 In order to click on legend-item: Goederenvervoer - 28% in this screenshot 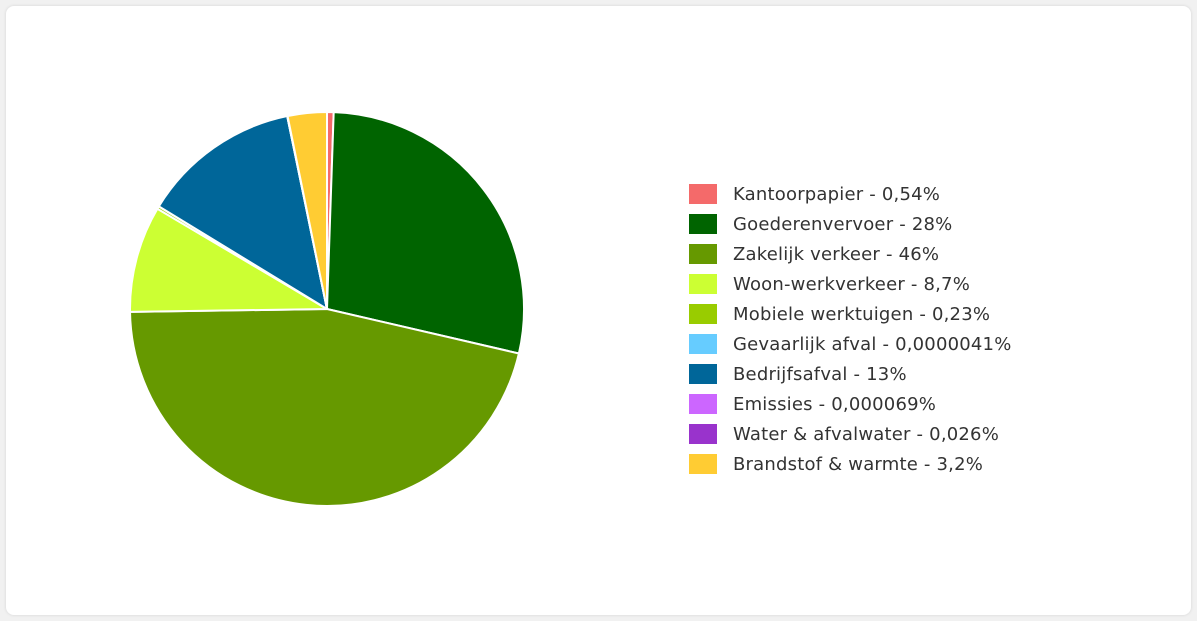, I will do `click(850, 224)`.